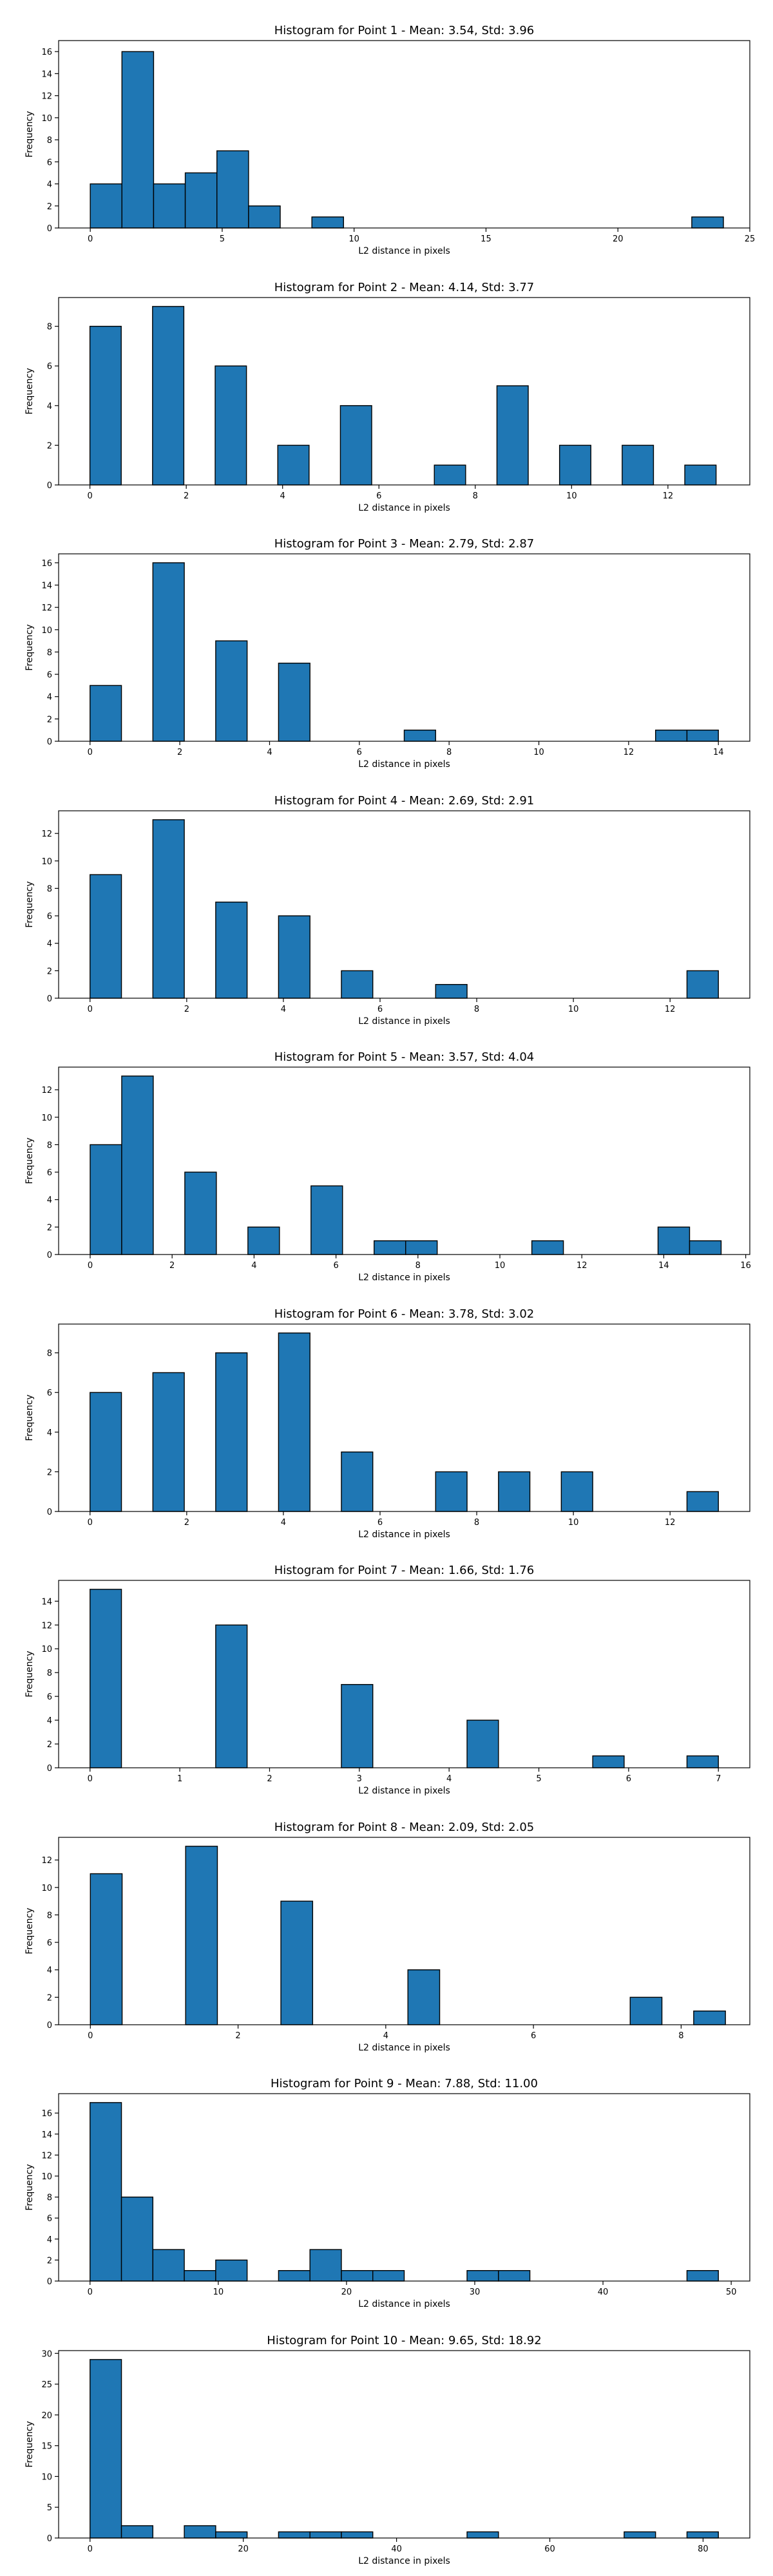  What do you see at coordinates (670, 1009) in the screenshot?
I see `x-tick-label: 12` at bounding box center [670, 1009].